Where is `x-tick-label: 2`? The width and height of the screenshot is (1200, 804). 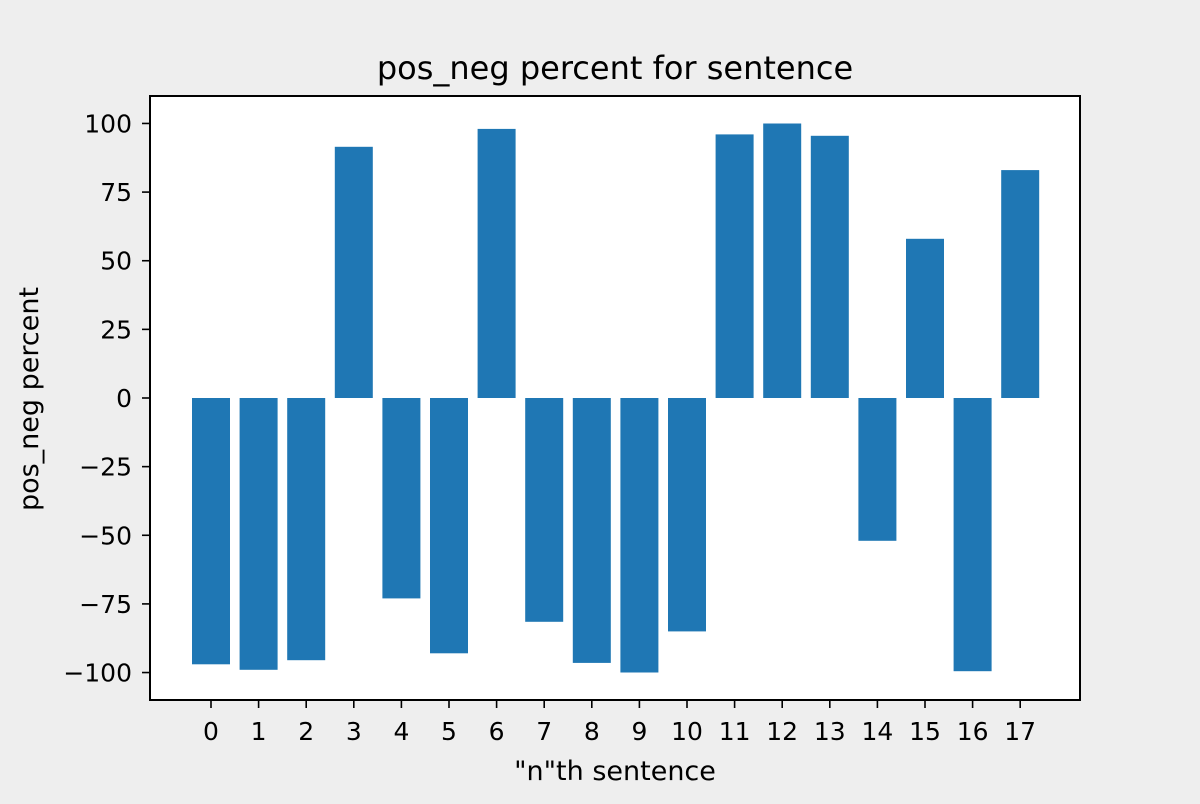 x-tick-label: 2 is located at coordinates (306, 731).